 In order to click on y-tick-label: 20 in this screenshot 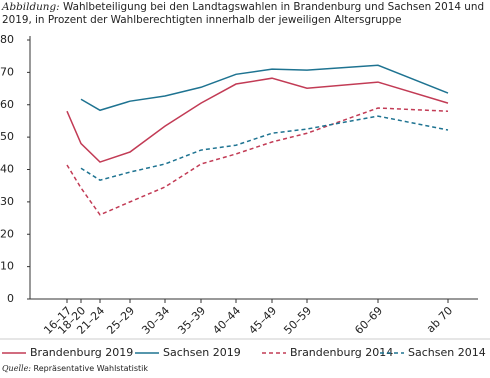, I will do `click(7, 233)`.